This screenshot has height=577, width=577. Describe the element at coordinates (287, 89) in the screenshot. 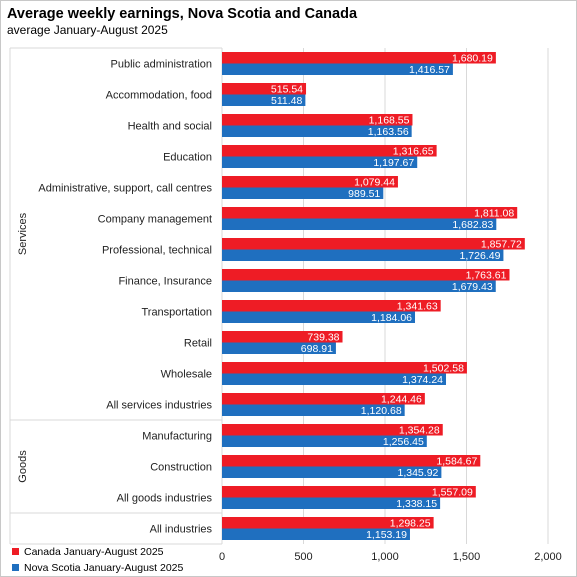

I see `data-label-canada: 515.54` at that location.